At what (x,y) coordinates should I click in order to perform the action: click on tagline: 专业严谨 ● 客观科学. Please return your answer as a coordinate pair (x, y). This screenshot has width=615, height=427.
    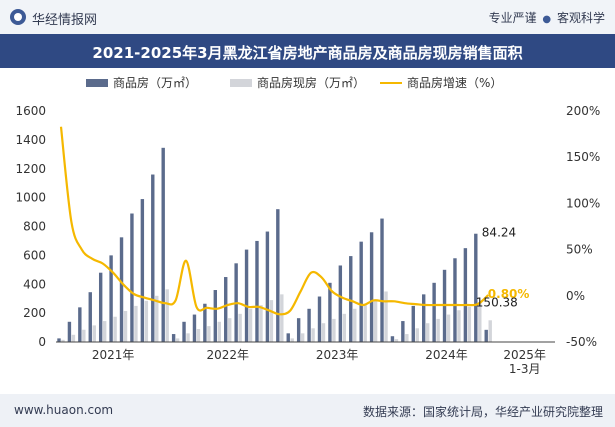
    Looking at the image, I should click on (547, 17).